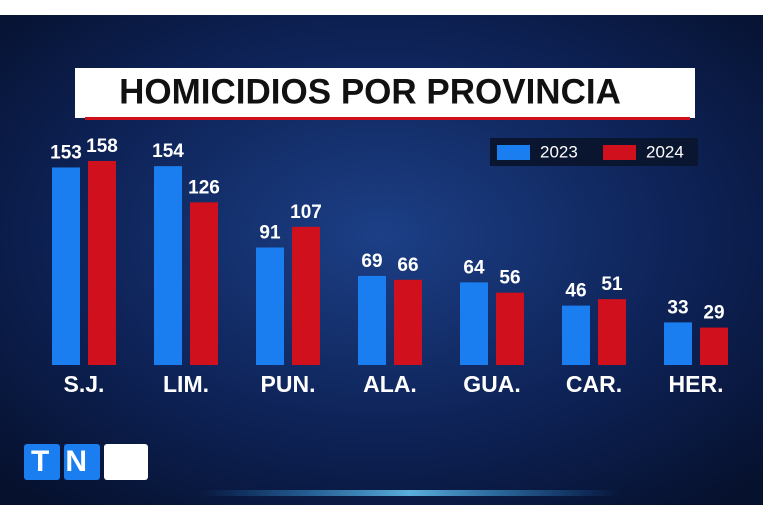 This screenshot has width=763, height=520. I want to click on chart-title: HOMICIDIOS POR PROVINCIA, so click(370, 91).